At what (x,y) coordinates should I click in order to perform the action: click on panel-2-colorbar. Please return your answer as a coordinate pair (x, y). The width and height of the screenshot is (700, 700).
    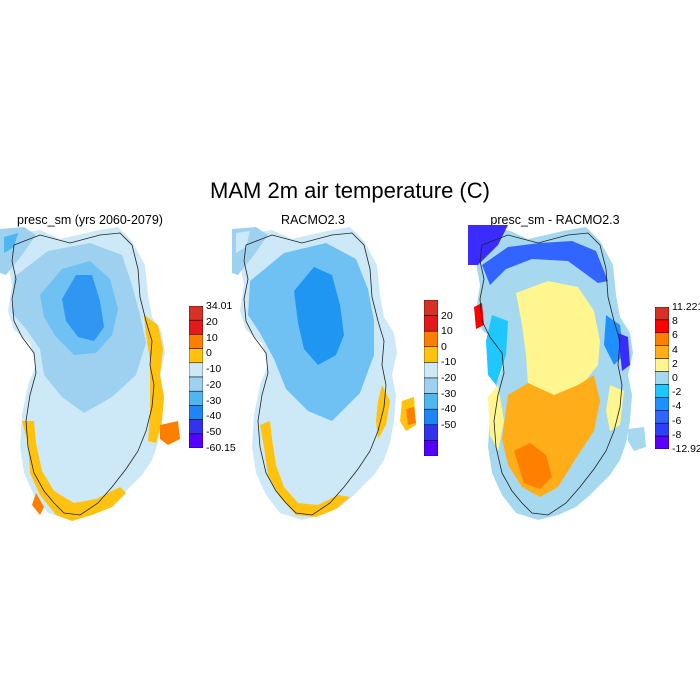
    Looking at the image, I should click on (431, 378).